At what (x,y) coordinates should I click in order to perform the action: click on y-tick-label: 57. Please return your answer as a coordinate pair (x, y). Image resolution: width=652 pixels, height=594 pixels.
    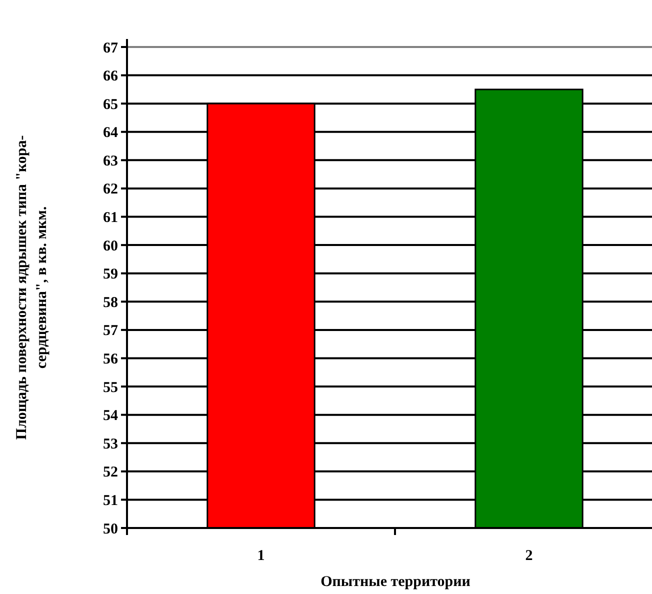
    Looking at the image, I should click on (110, 331).